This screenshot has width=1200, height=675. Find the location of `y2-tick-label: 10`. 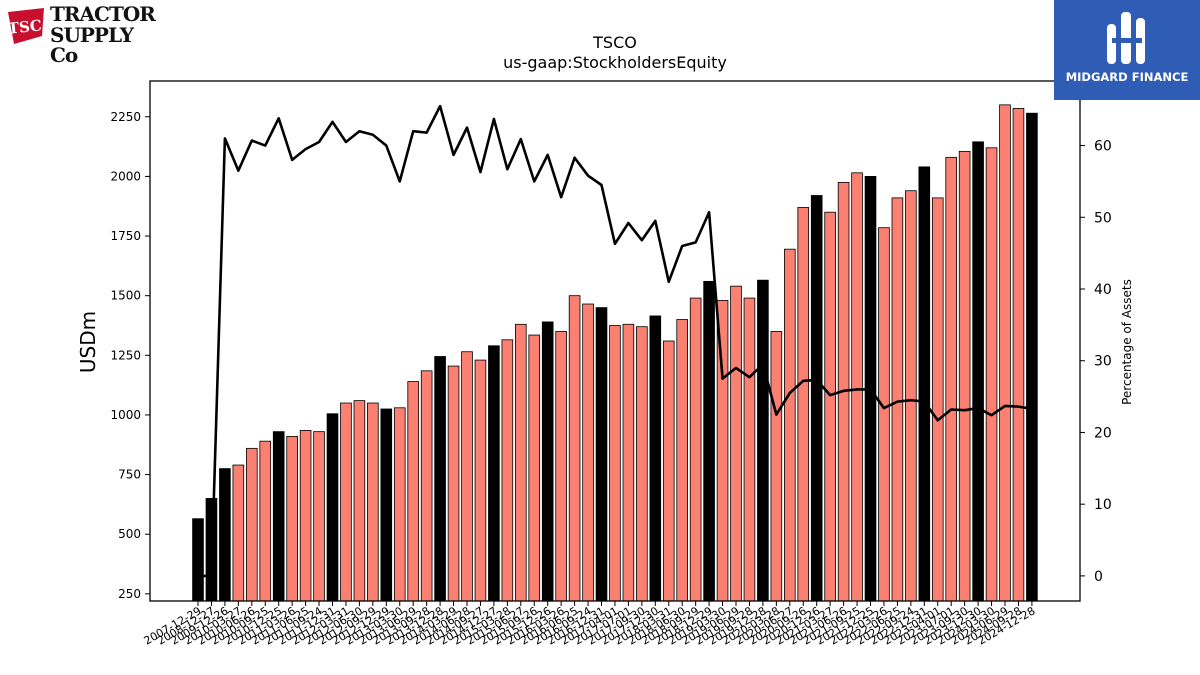

y2-tick-label: 10 is located at coordinates (1103, 505).